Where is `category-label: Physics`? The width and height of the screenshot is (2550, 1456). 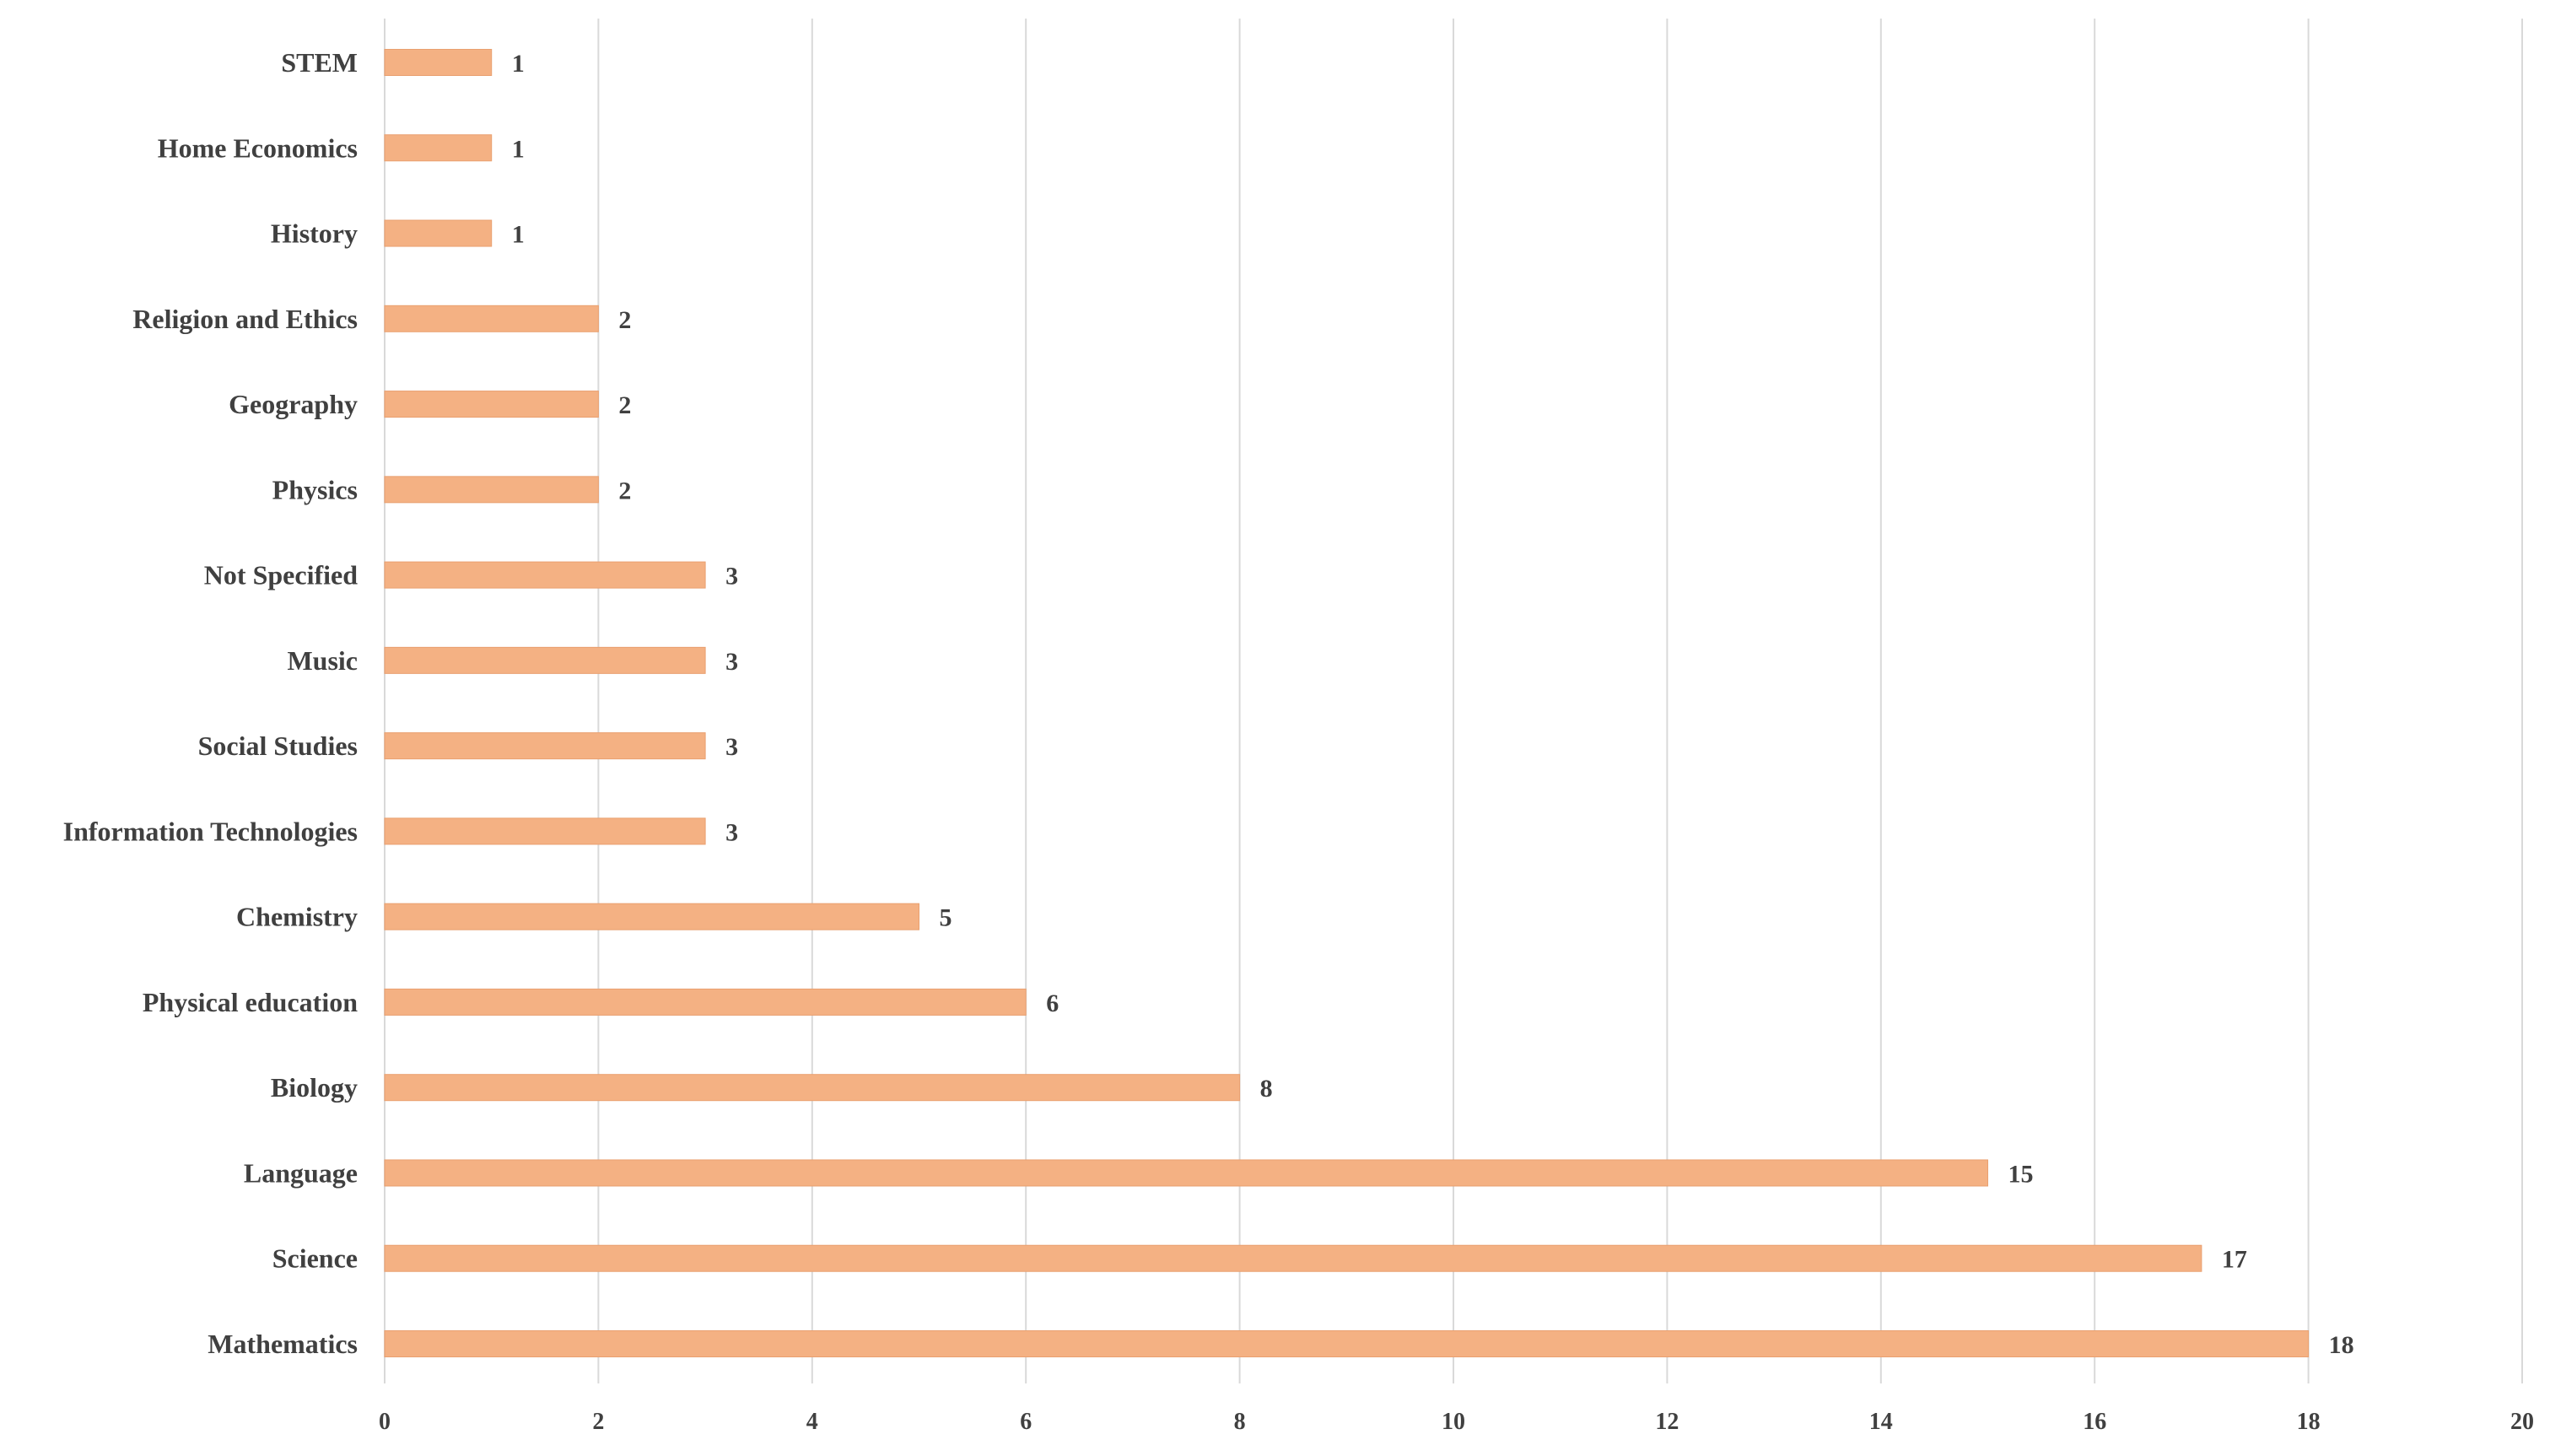 category-label: Physics is located at coordinates (315, 489).